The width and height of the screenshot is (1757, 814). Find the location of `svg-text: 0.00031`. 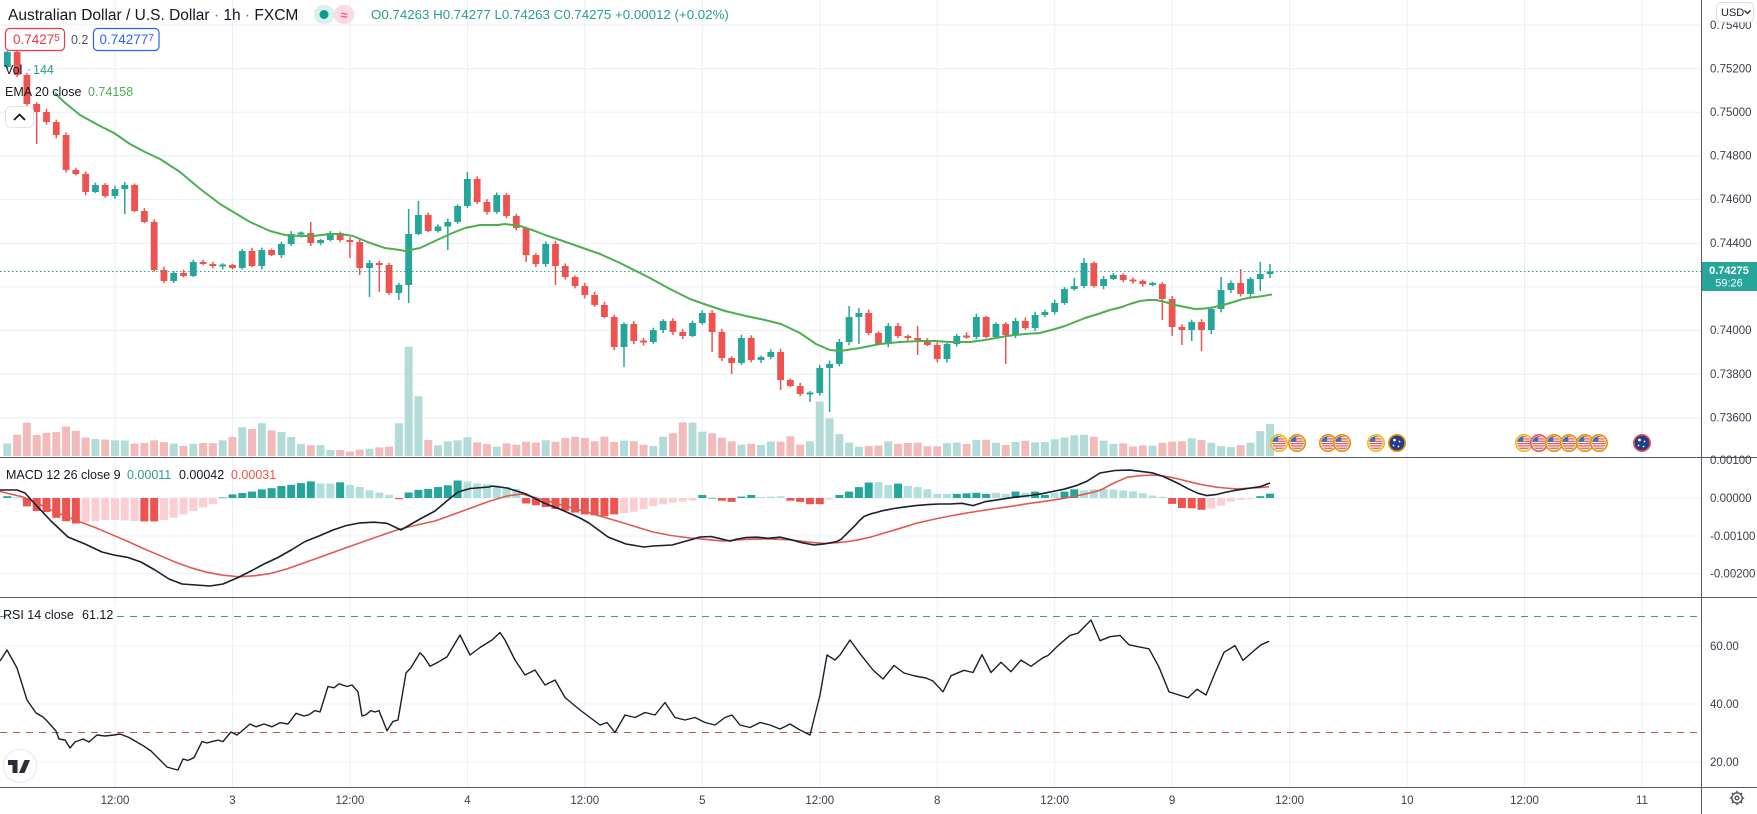

svg-text: 0.00031 is located at coordinates (253, 475).